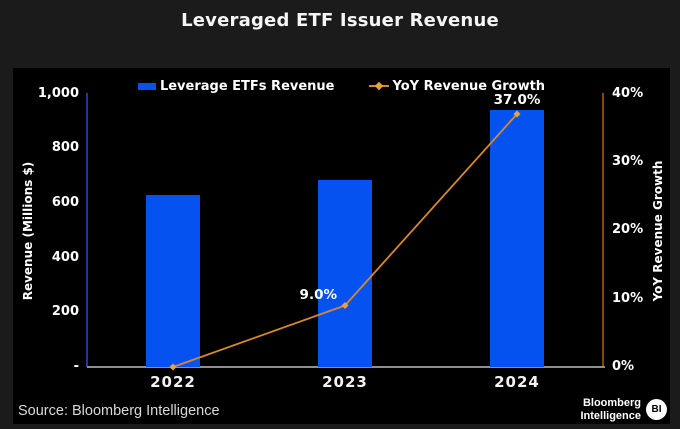 Image resolution: width=680 pixels, height=429 pixels. I want to click on x-axis-label-2023: 2023, so click(345, 382).